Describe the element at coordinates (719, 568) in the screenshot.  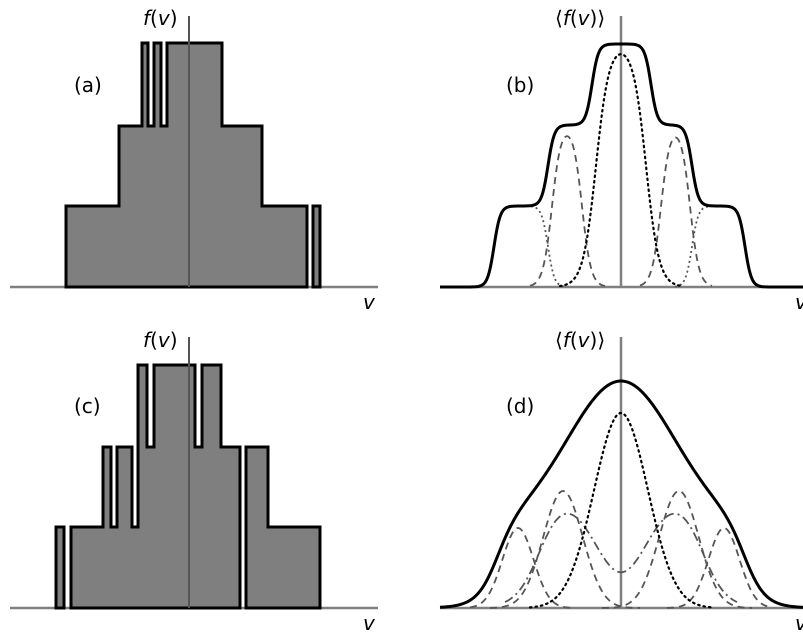
I see `panel-d-outer-right-component` at that location.